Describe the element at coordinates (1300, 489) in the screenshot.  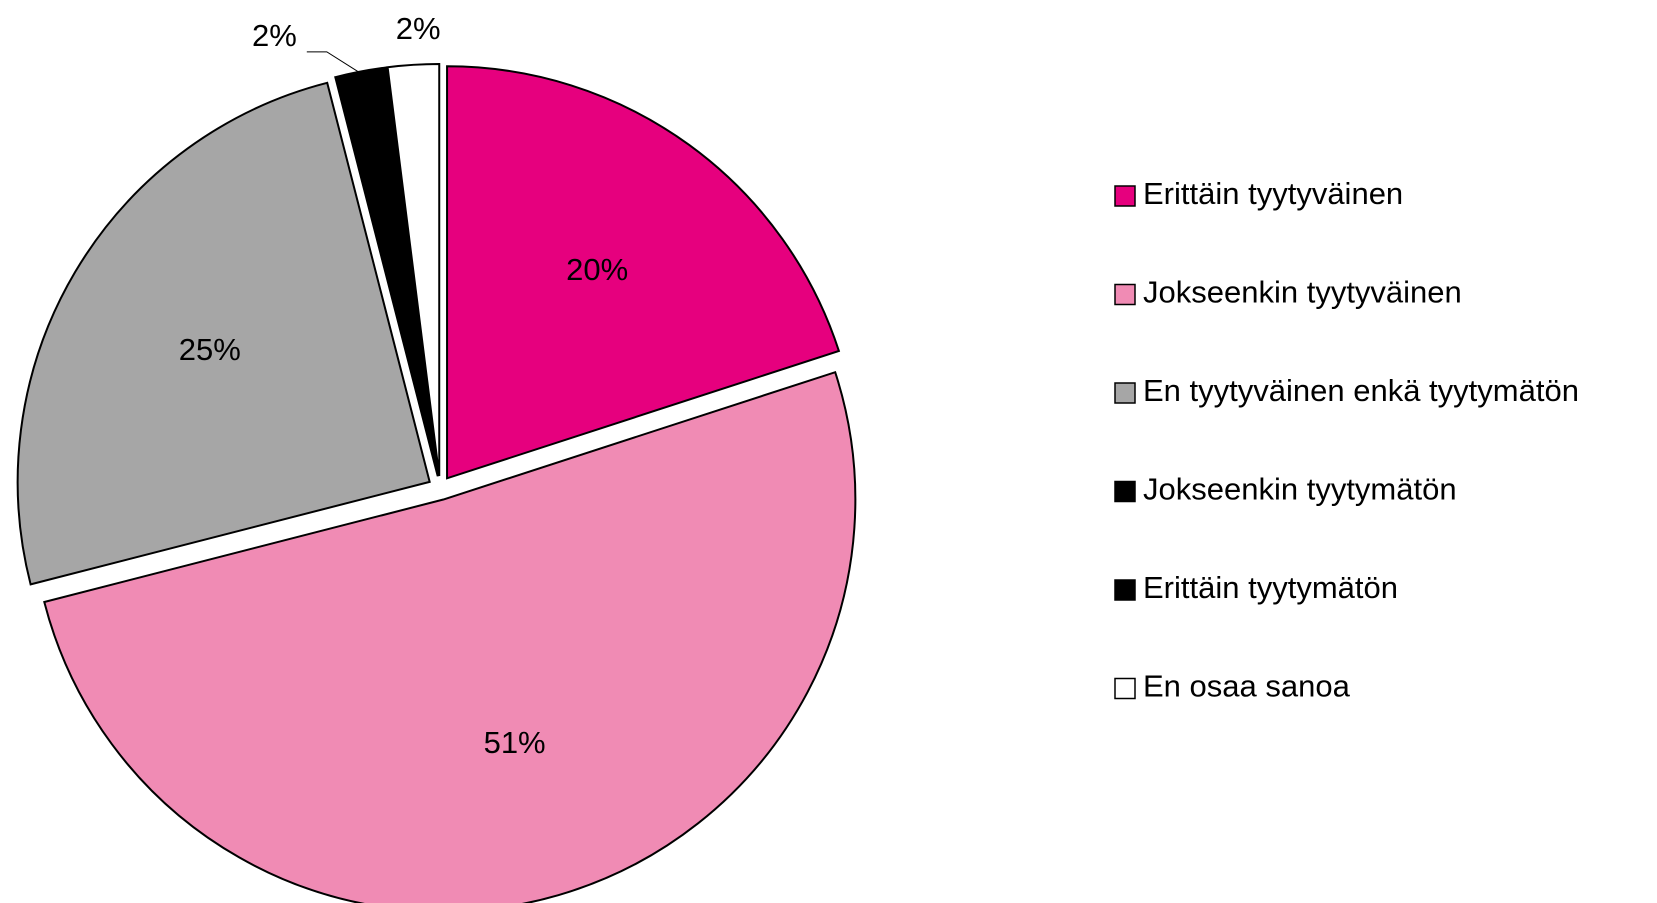
I see `legend-label: Jokseenkin tyytymätön` at that location.